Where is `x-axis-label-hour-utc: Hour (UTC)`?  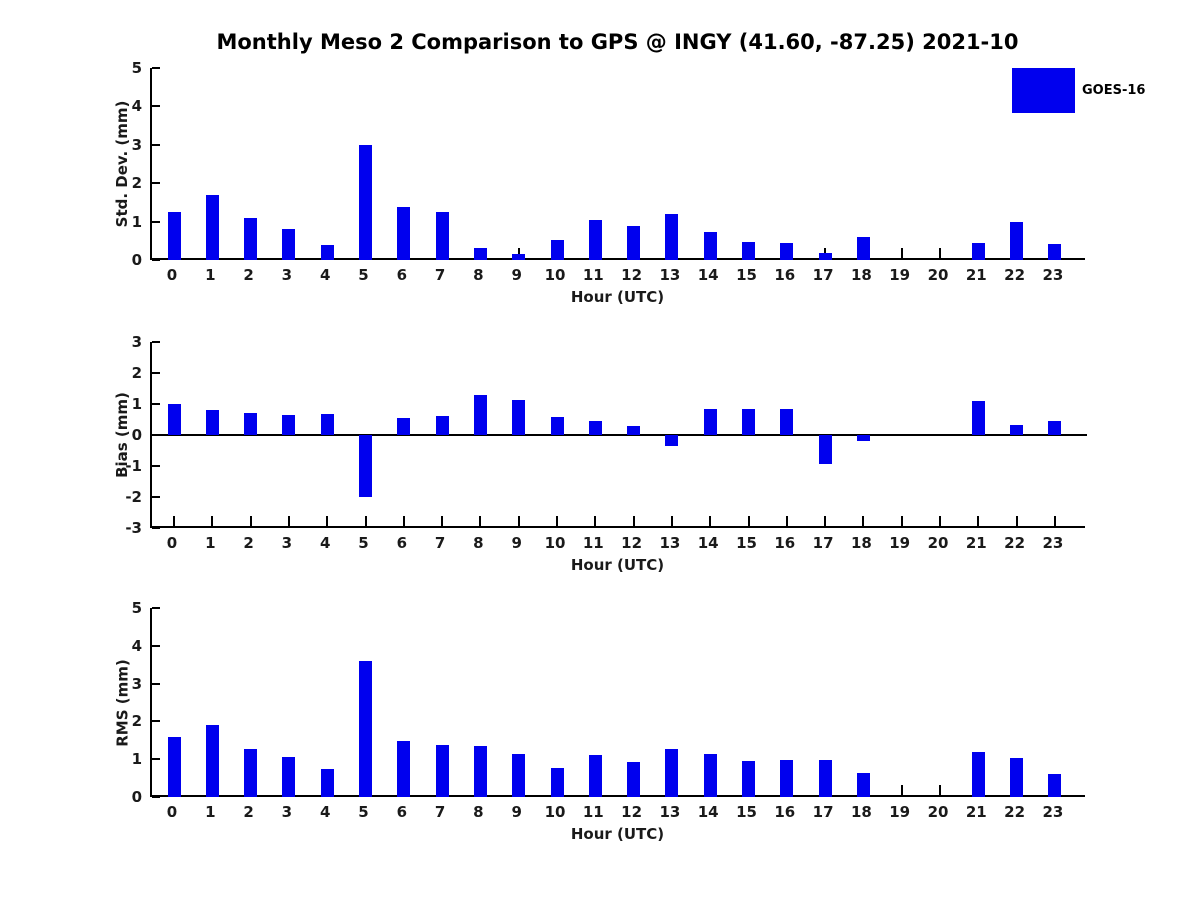 x-axis-label-hour-utc: Hour (UTC) is located at coordinates (617, 834).